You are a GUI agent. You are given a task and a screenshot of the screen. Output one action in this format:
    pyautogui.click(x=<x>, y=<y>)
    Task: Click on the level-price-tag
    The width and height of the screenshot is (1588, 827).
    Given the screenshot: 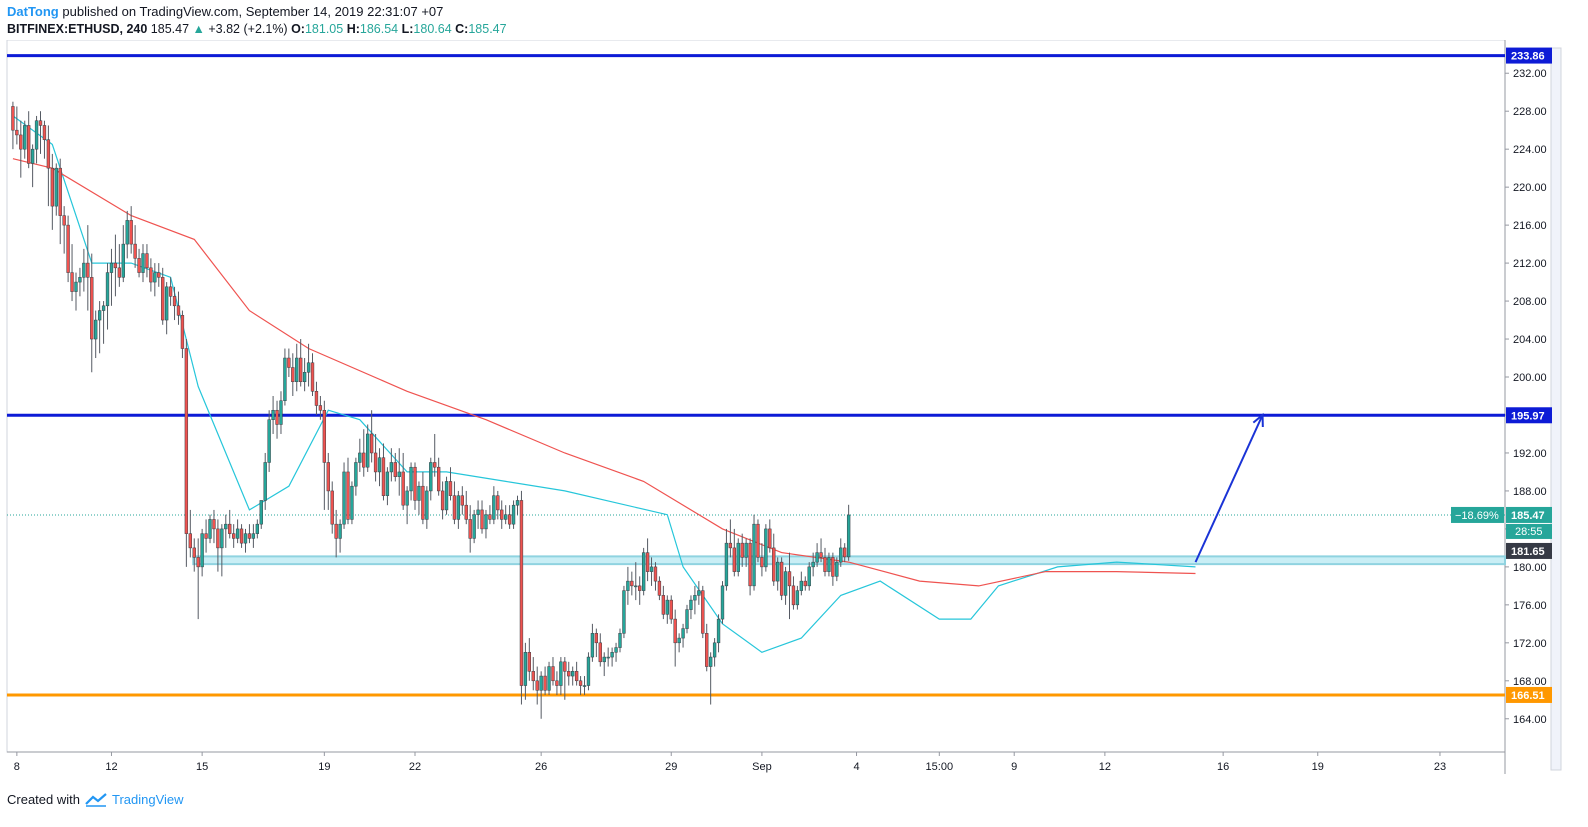 What is the action you would take?
    pyautogui.click(x=1529, y=55)
    